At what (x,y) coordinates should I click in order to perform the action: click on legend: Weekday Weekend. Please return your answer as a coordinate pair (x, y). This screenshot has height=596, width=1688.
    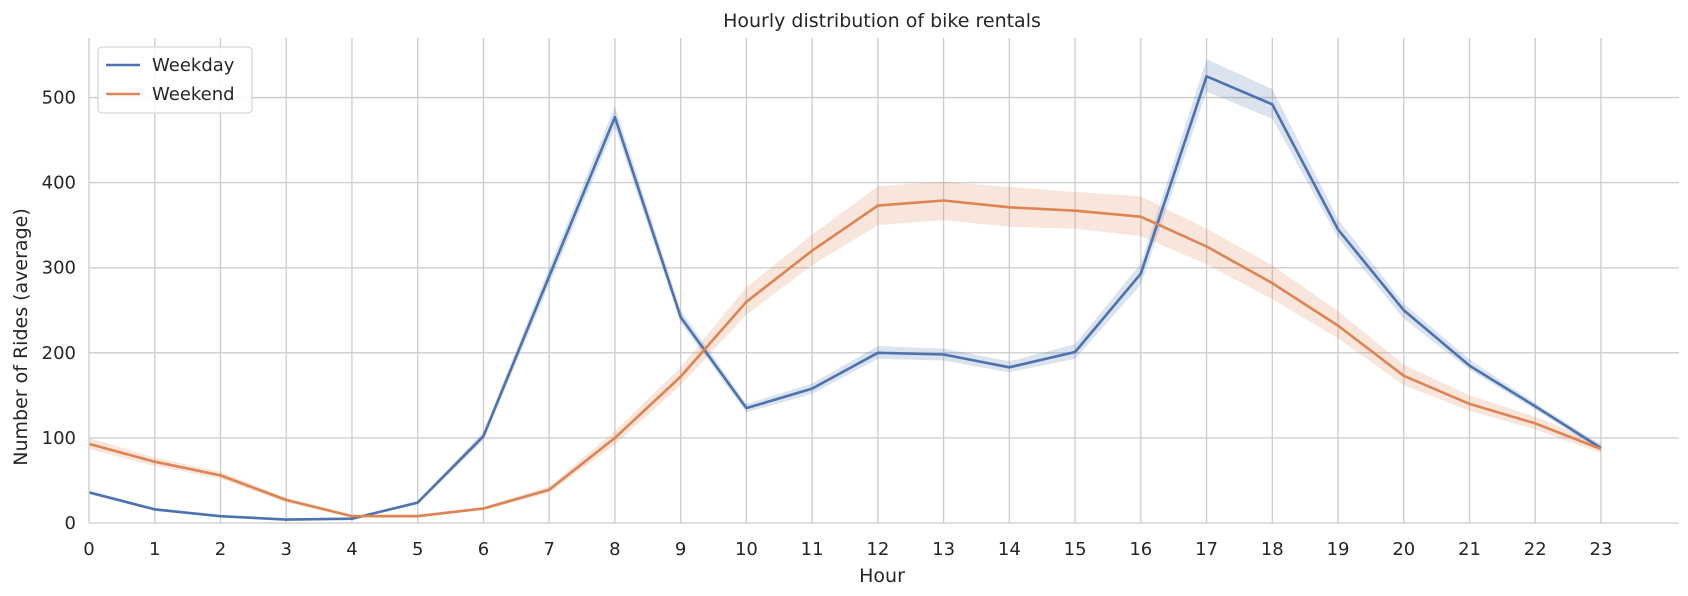
    Looking at the image, I should click on (175, 80).